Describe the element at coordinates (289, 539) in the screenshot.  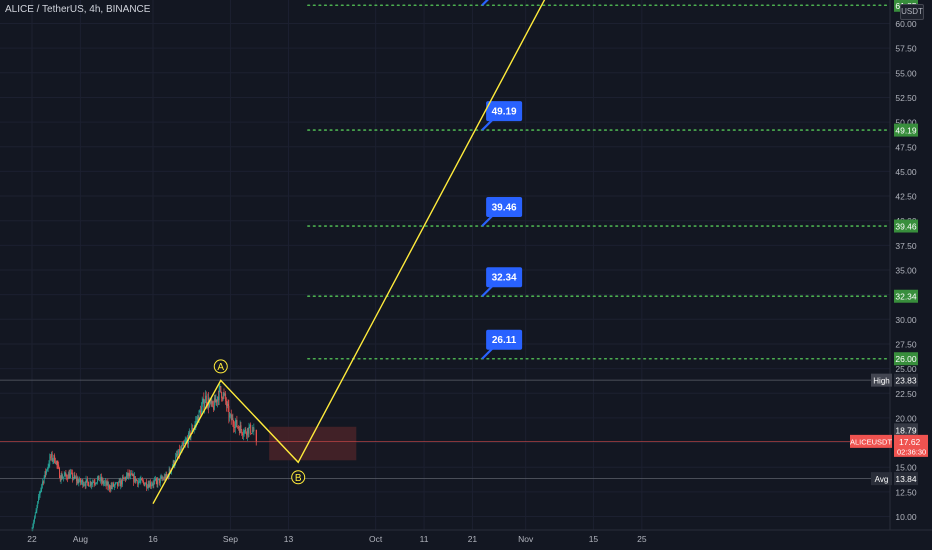
I see `time-tick-label: 13` at that location.